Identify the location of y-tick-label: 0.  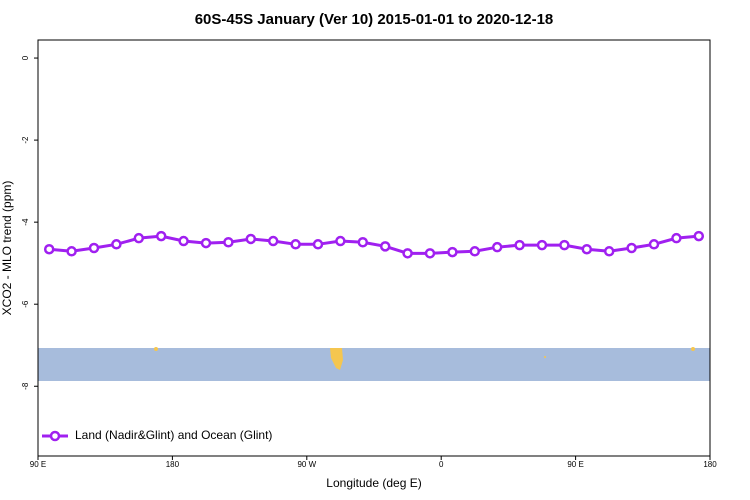
(25, 57).